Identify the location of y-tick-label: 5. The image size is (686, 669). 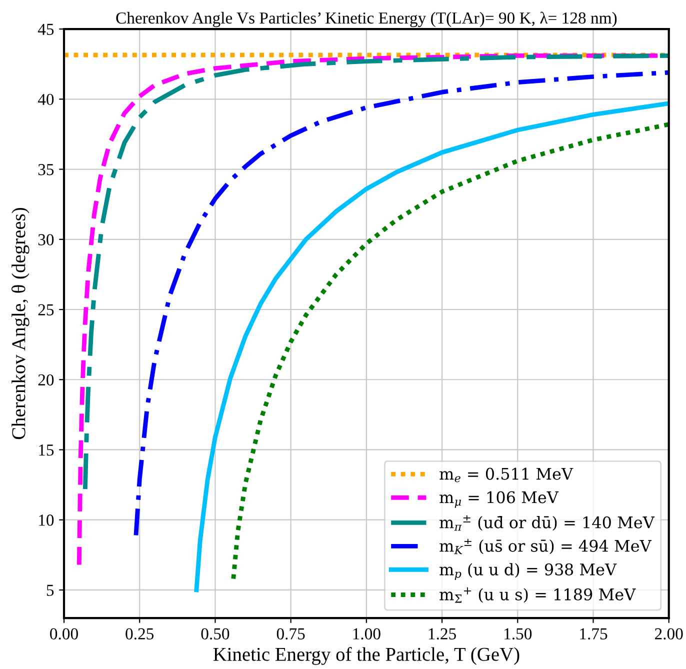
(50, 590).